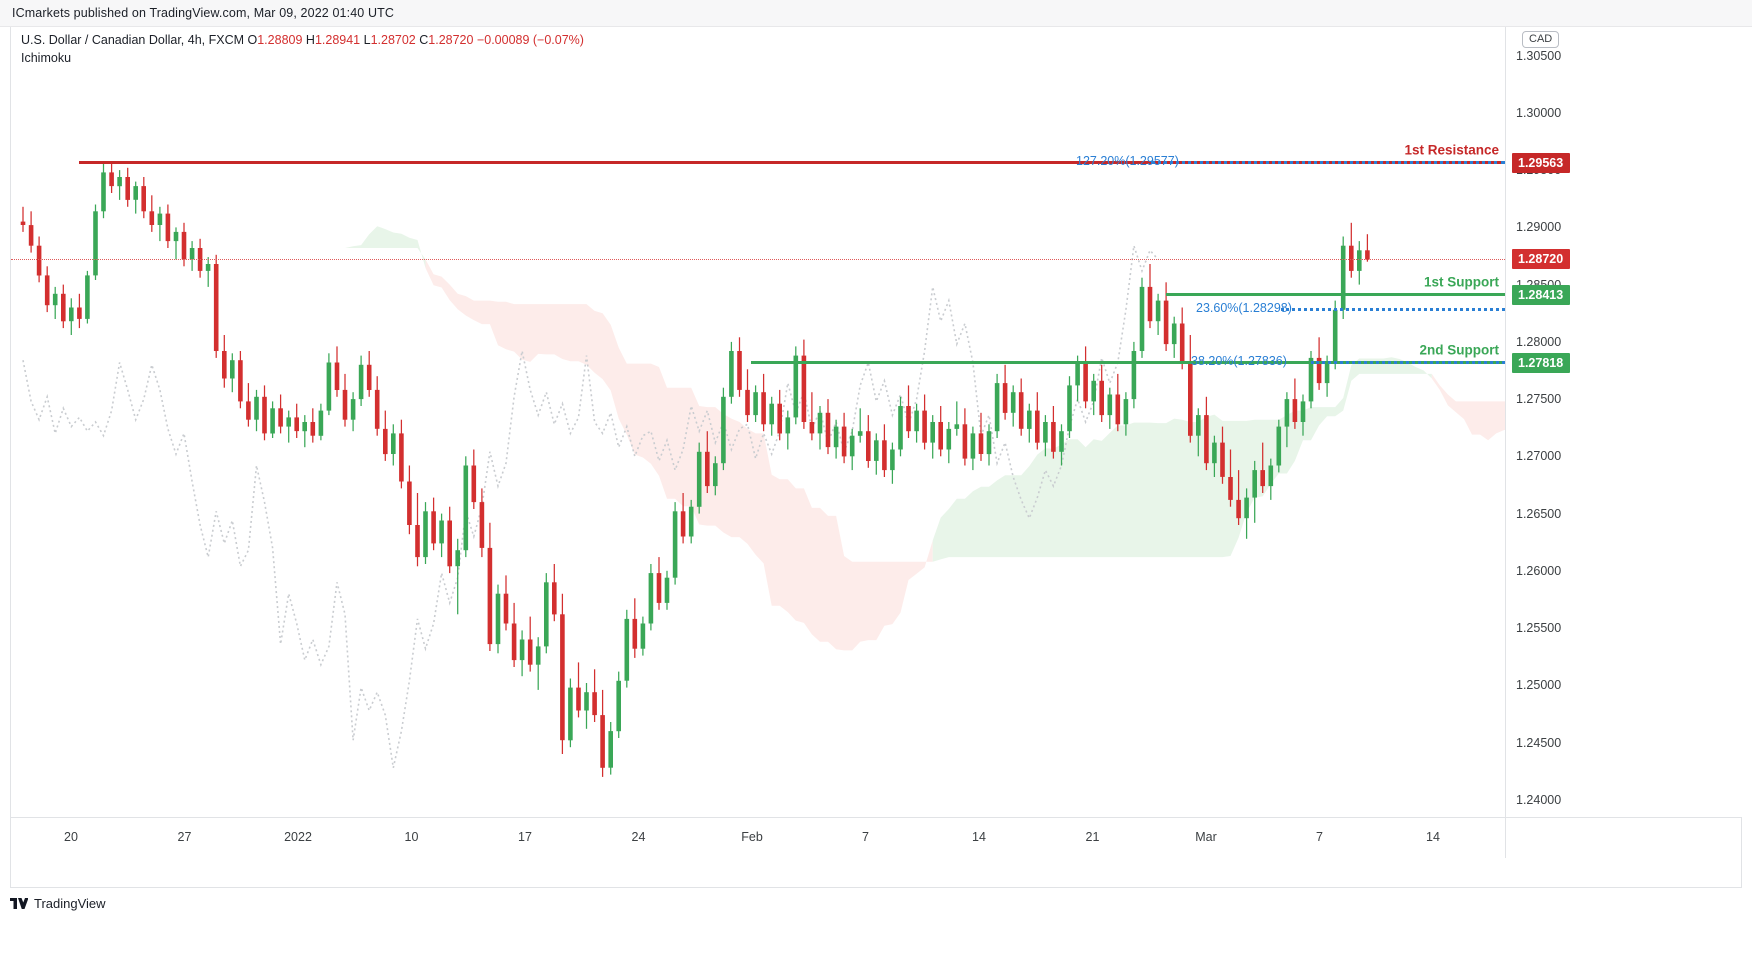  Describe the element at coordinates (525, 837) in the screenshot. I see `time-tick: 17` at that location.